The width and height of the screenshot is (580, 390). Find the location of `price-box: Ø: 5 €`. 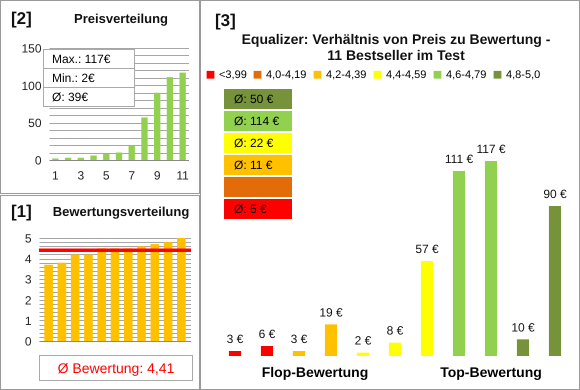

price-box: Ø: 5 € is located at coordinates (258, 209).